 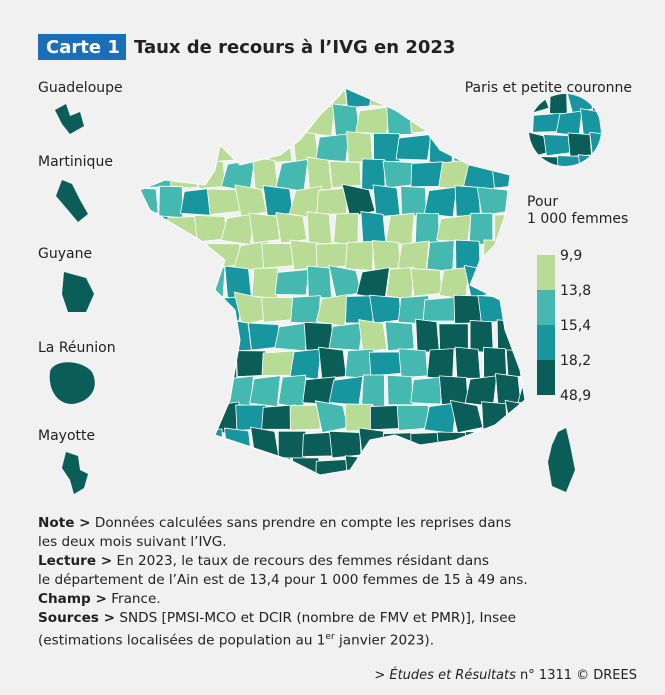 I want to click on legend-label: 13,8, so click(x=575, y=291).